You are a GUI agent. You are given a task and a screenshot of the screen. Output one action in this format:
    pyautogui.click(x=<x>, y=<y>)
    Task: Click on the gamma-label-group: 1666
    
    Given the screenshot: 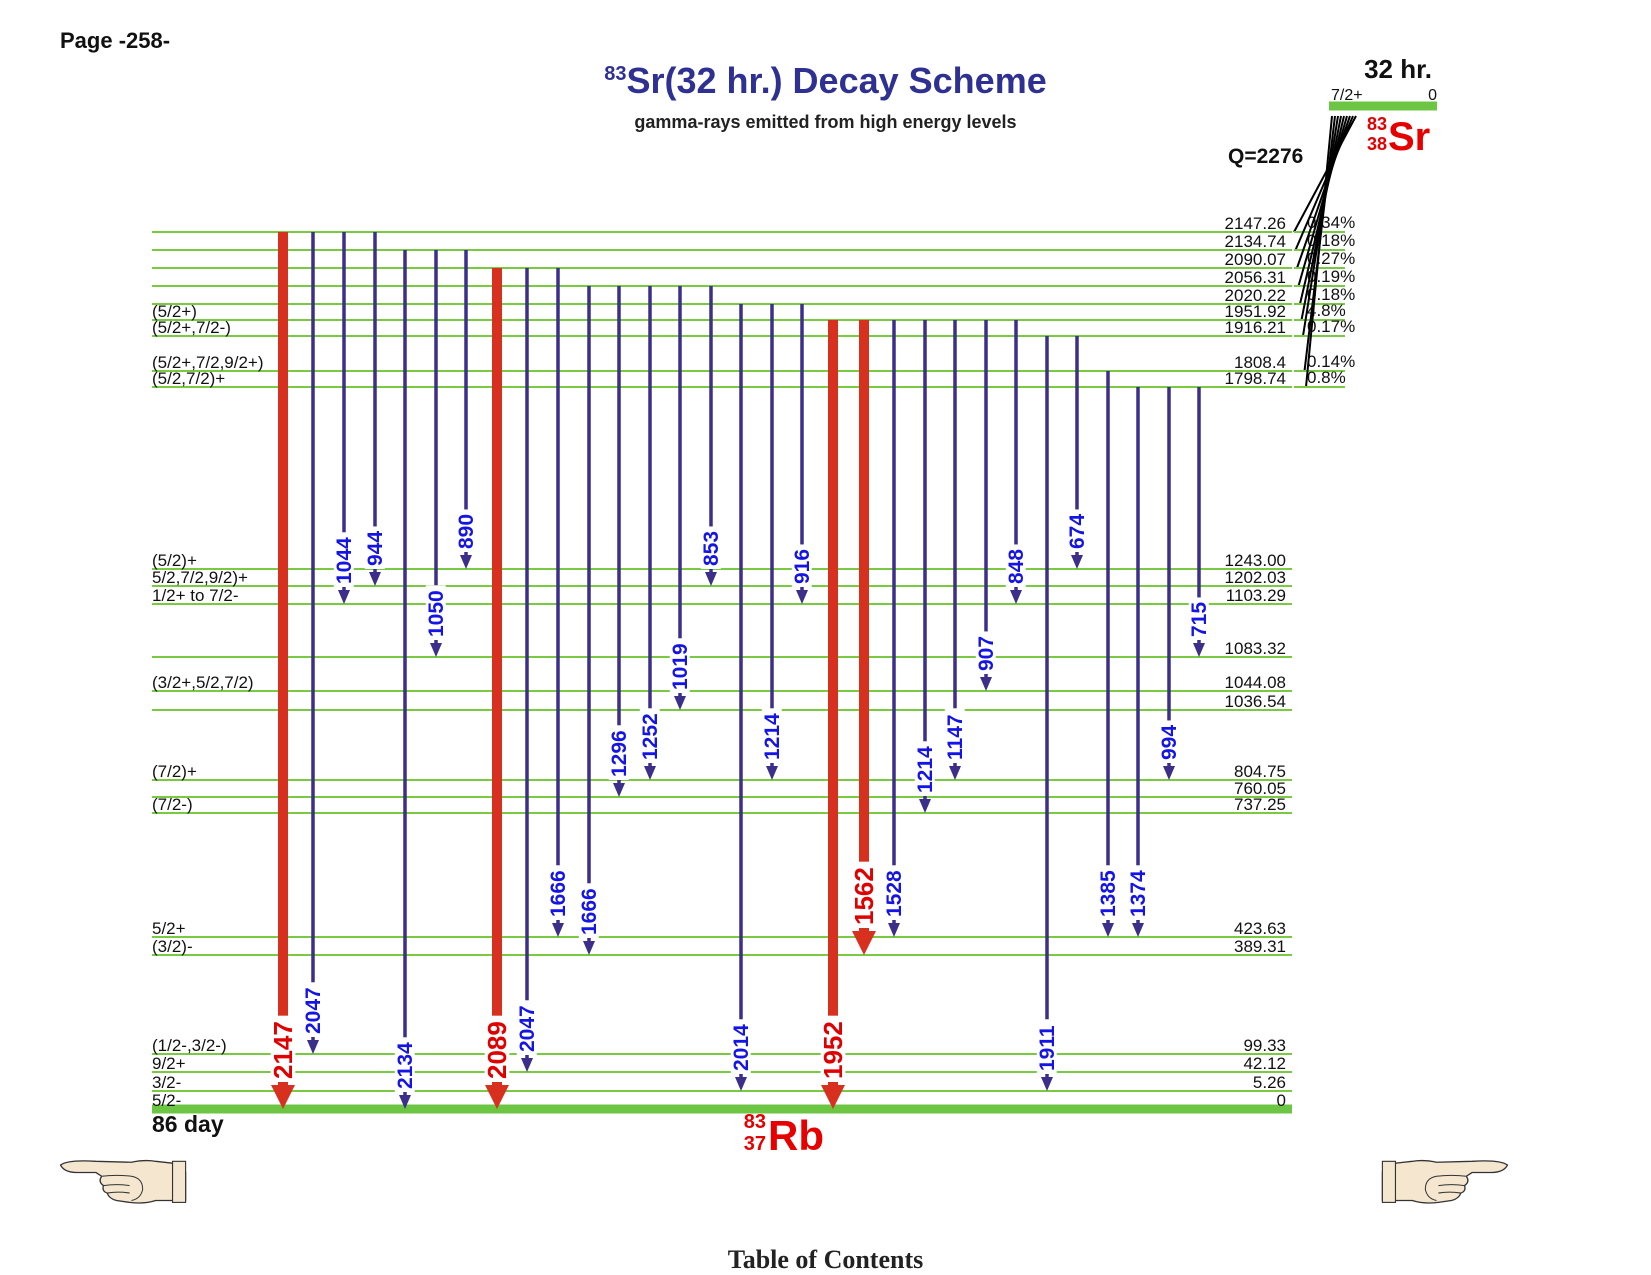 What is the action you would take?
    pyautogui.click(x=589, y=910)
    